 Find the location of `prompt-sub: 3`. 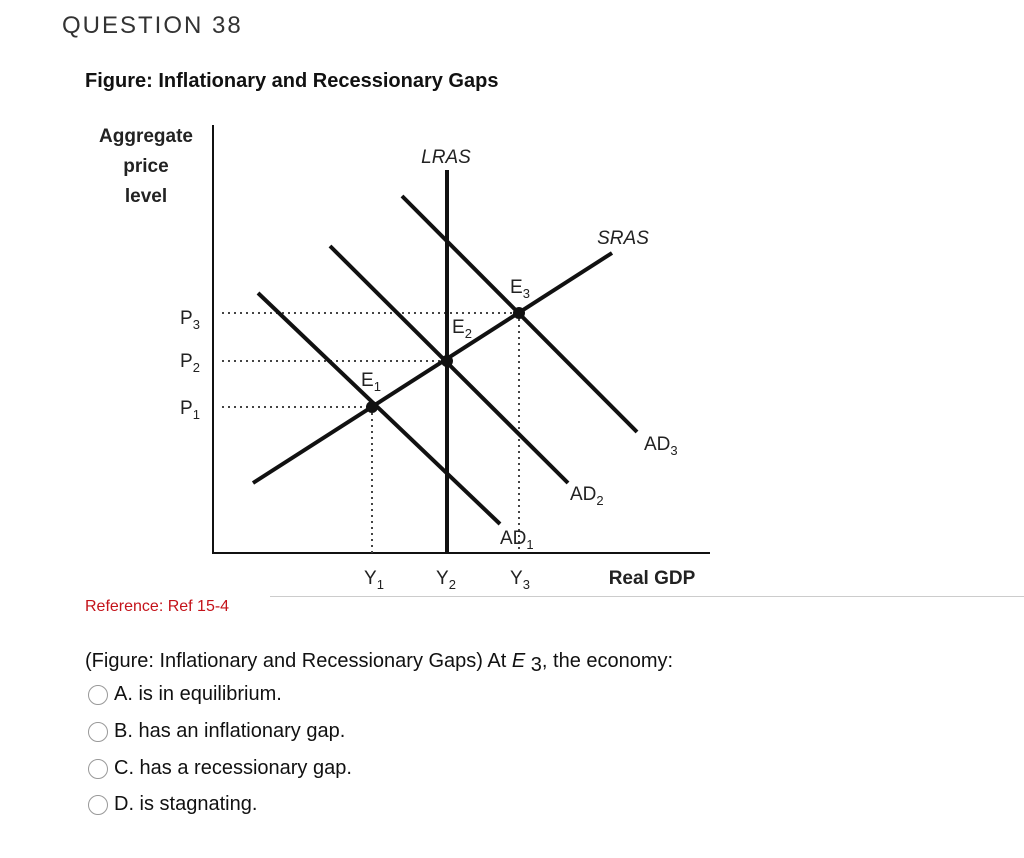

prompt-sub: 3 is located at coordinates (536, 665).